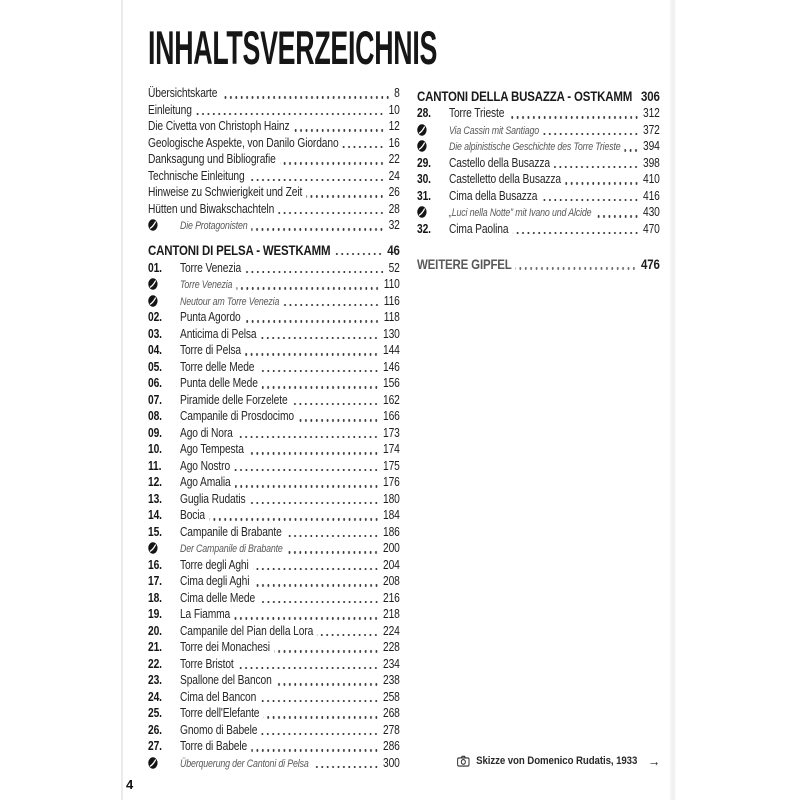  Describe the element at coordinates (212, 498) in the screenshot. I see `entry-label: Guglia Rudatis` at that location.